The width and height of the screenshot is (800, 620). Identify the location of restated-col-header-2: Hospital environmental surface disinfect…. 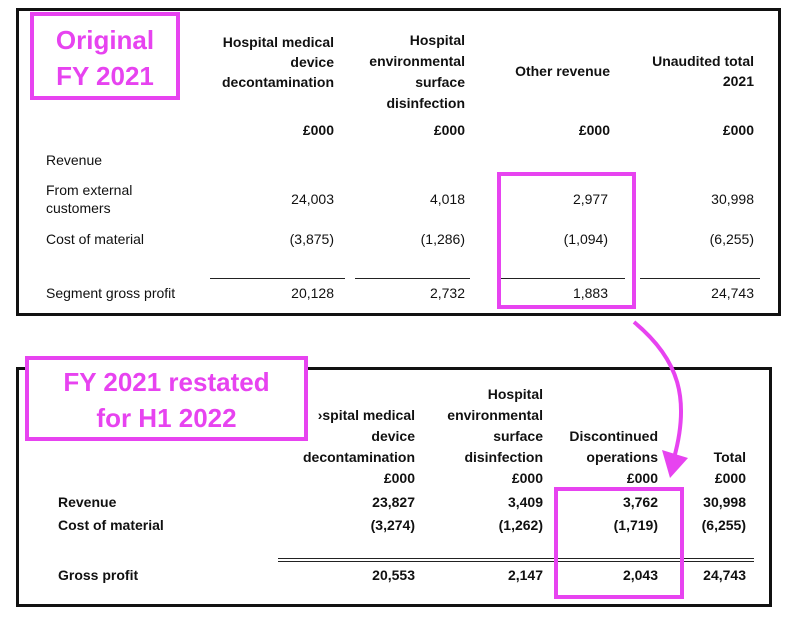
(481, 436).